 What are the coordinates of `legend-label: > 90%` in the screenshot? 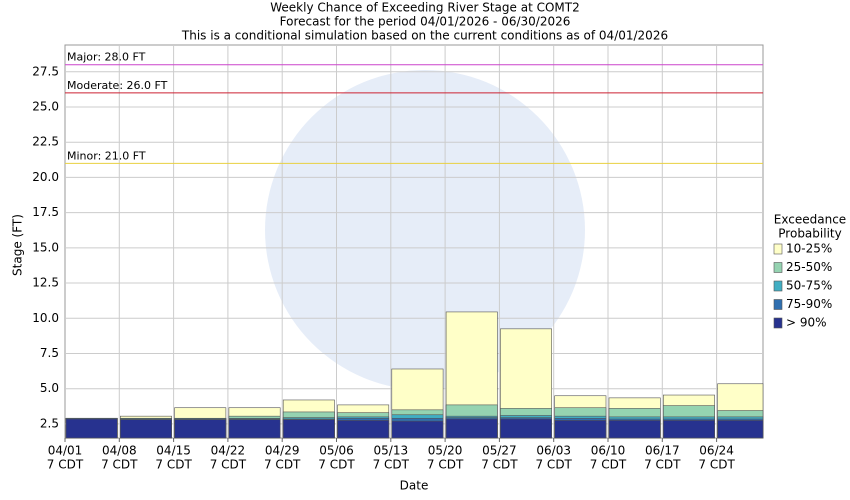 It's located at (806, 323).